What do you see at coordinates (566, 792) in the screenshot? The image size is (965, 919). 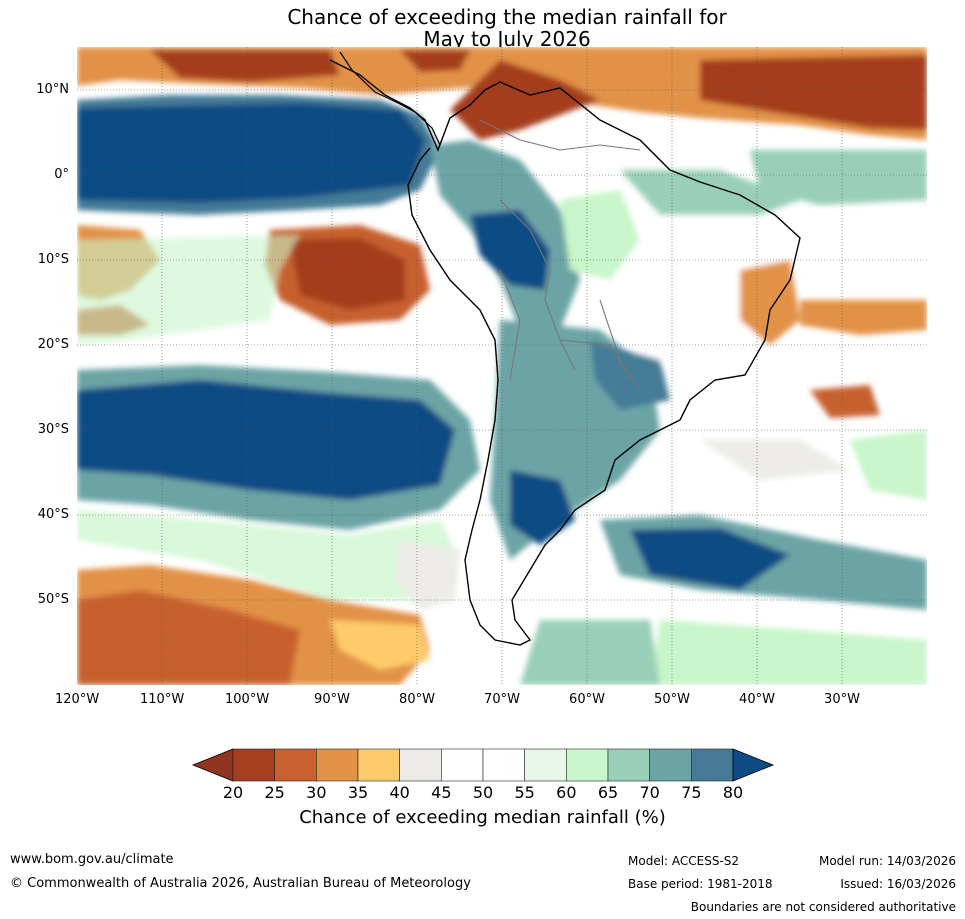 I see `colorbar-tick-label: 60` at bounding box center [566, 792].